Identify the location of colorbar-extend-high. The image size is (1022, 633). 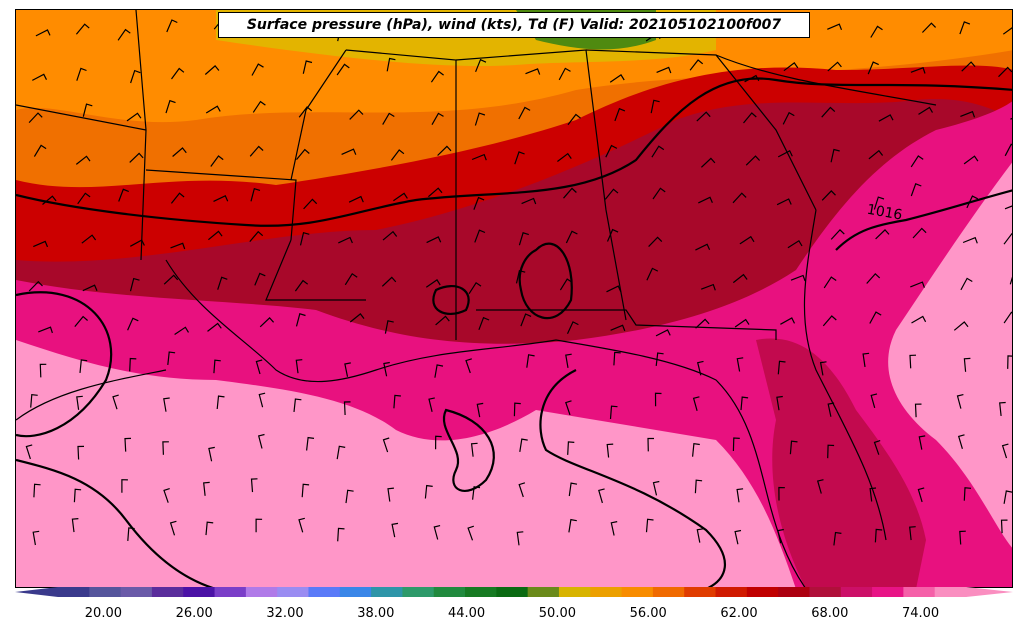
(989, 592).